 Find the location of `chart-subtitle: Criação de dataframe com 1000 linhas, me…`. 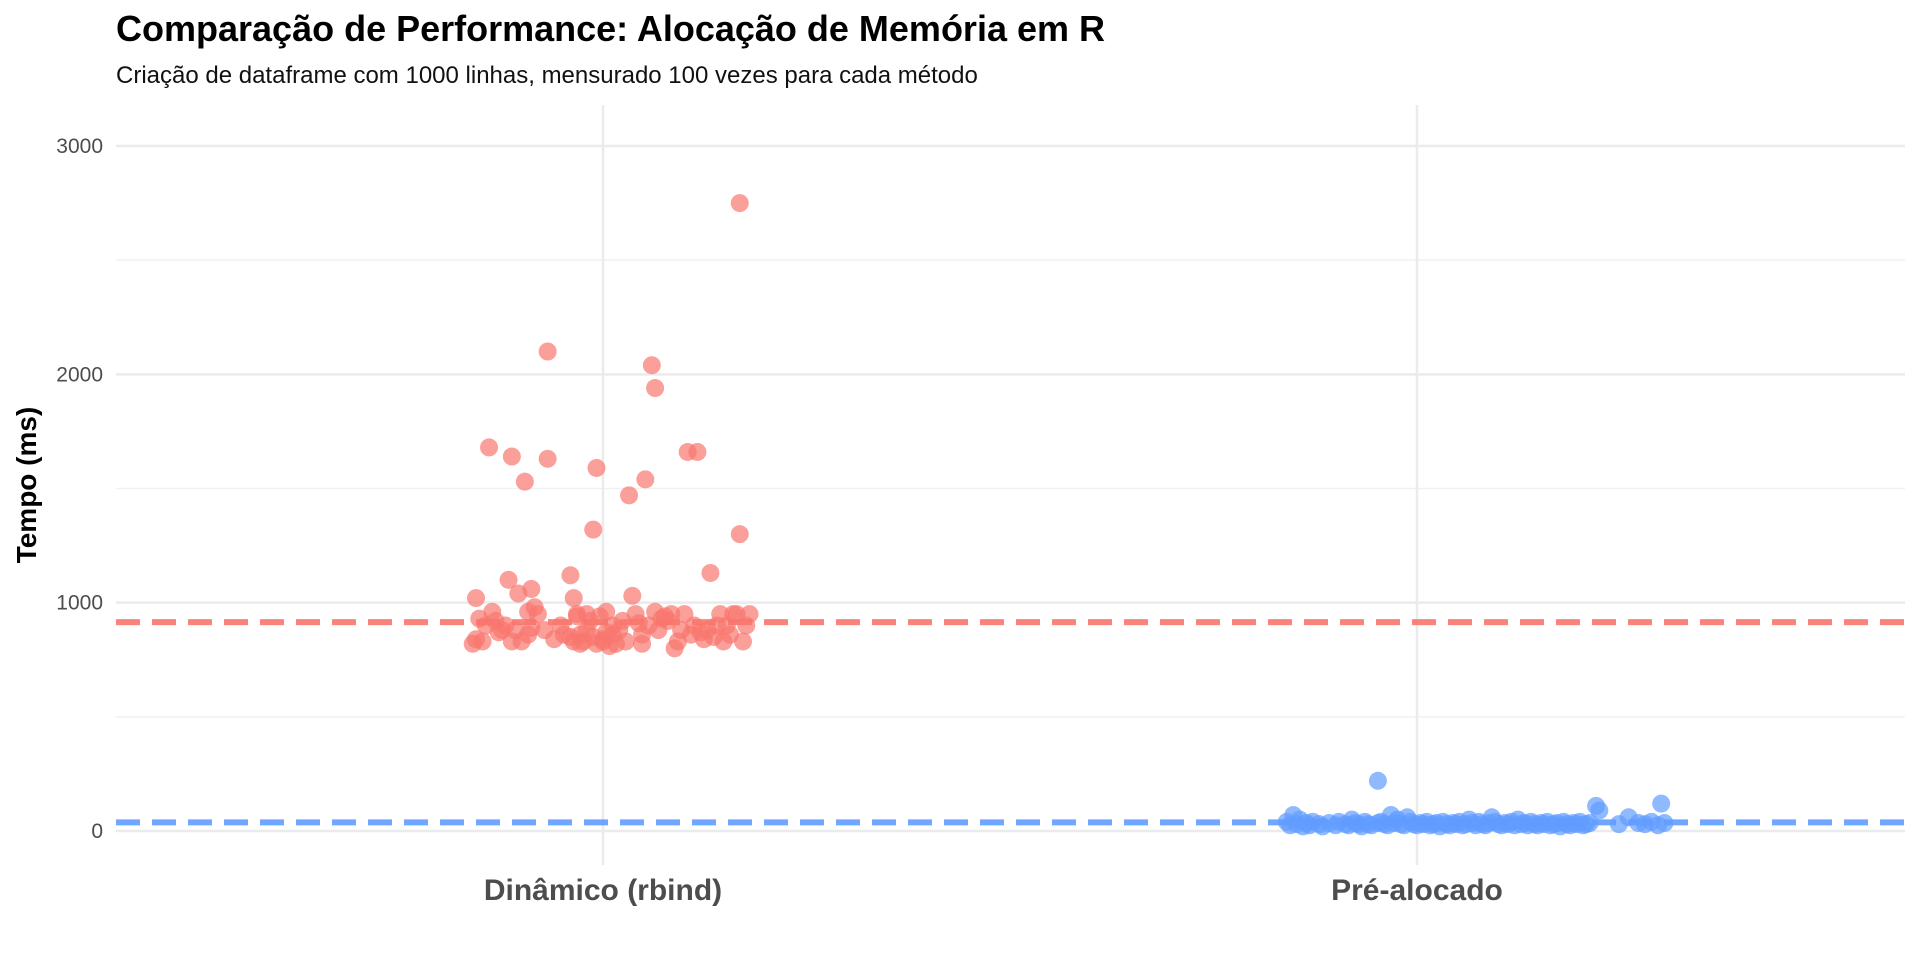

chart-subtitle: Criação de dataframe com 1000 linhas, me… is located at coordinates (547, 75).